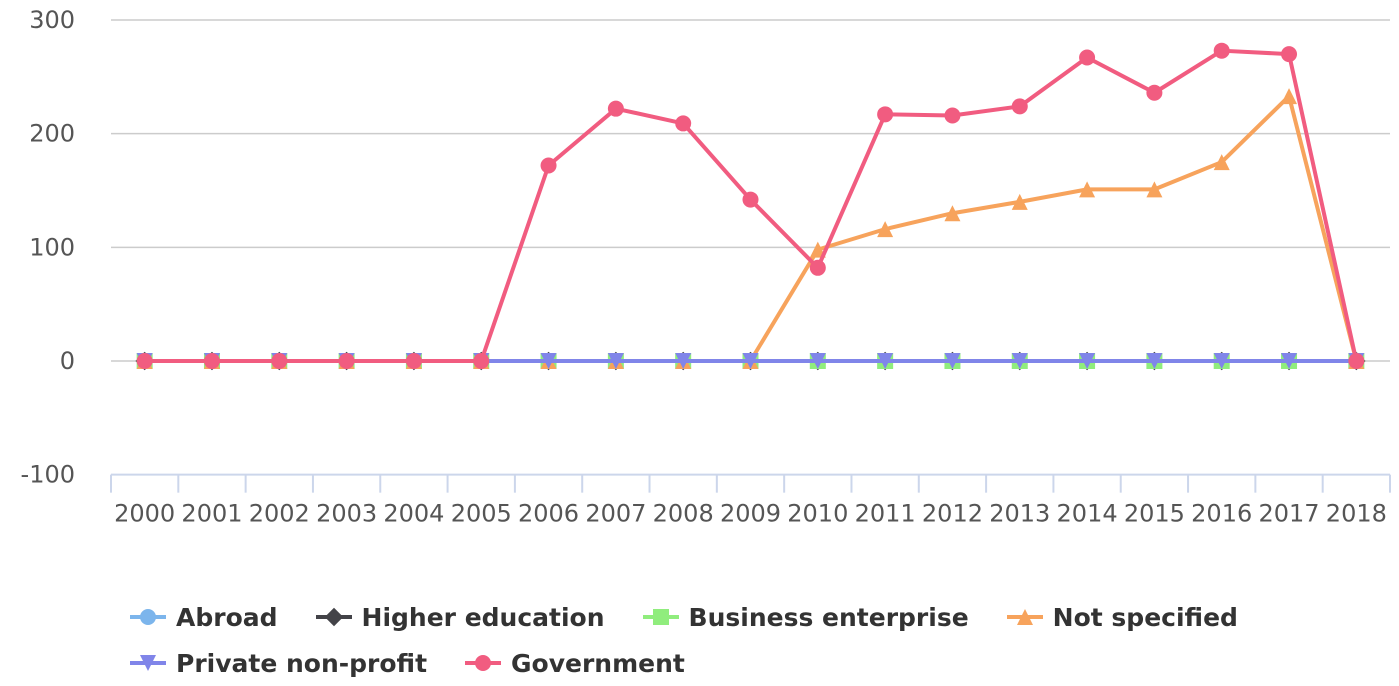  Describe the element at coordinates (302, 663) in the screenshot. I see `legend-label: Private non-profit` at that location.